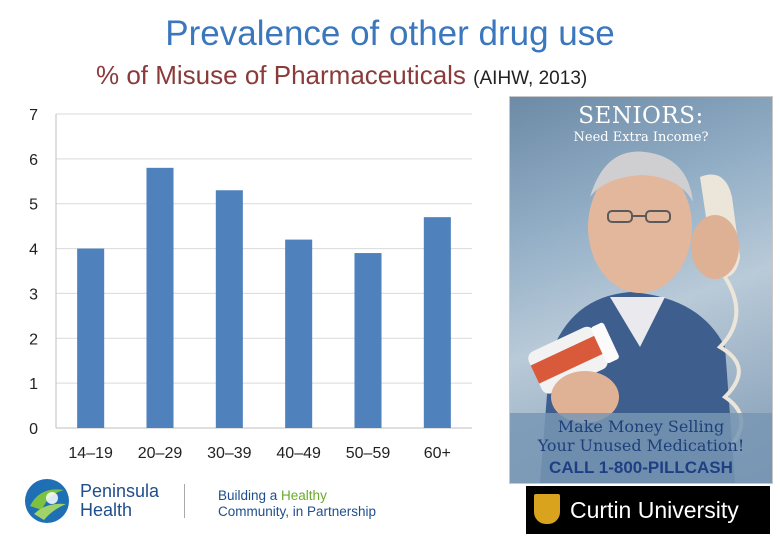 The image size is (780, 540). Describe the element at coordinates (33, 205) in the screenshot. I see `y-tick-label: 5` at that location.